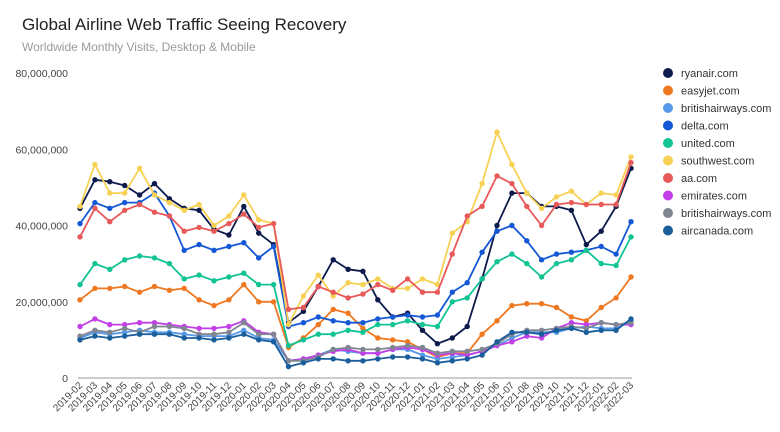 Image resolution: width=780 pixels, height=432 pixels. What do you see at coordinates (709, 74) in the screenshot?
I see `legend-label: ryanair.com` at bounding box center [709, 74].